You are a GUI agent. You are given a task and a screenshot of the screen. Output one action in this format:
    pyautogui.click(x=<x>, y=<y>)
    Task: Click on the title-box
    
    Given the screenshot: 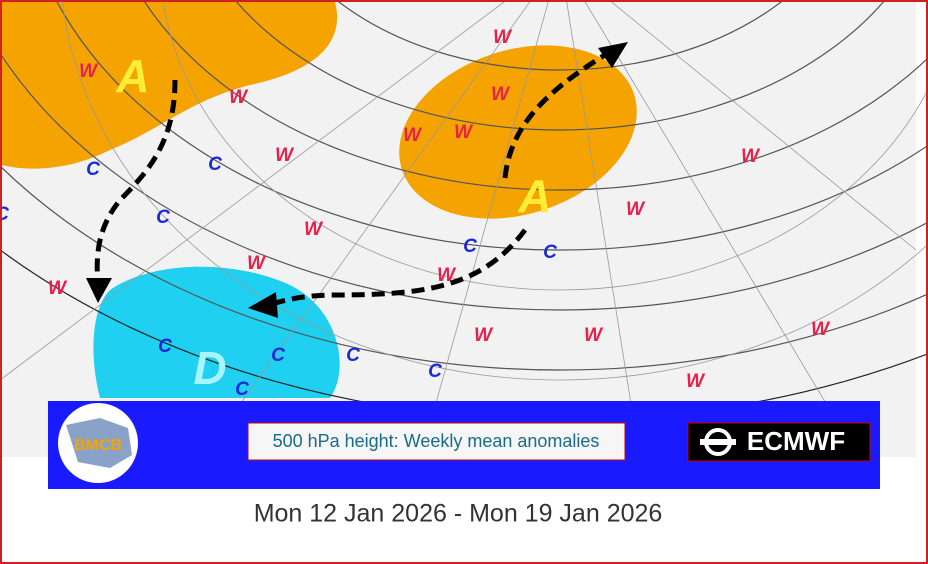 What is the action you would take?
    pyautogui.click(x=436, y=441)
    